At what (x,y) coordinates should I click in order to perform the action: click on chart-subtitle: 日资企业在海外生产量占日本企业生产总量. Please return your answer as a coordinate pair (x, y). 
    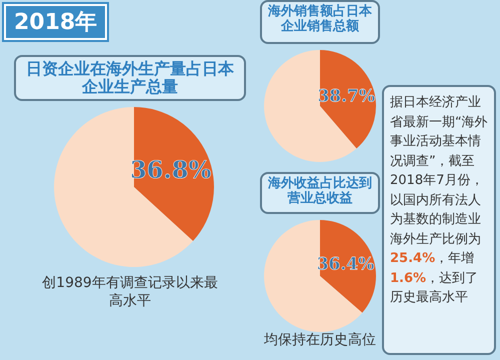
    Looking at the image, I should click on (130, 78).